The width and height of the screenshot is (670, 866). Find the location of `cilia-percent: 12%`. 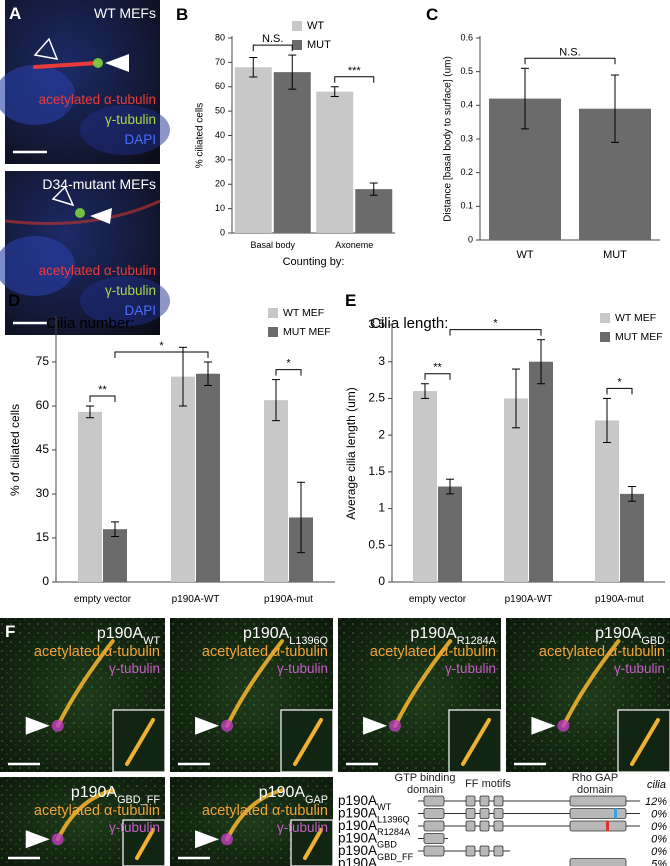

cilia-percent: 12% is located at coordinates (656, 802).